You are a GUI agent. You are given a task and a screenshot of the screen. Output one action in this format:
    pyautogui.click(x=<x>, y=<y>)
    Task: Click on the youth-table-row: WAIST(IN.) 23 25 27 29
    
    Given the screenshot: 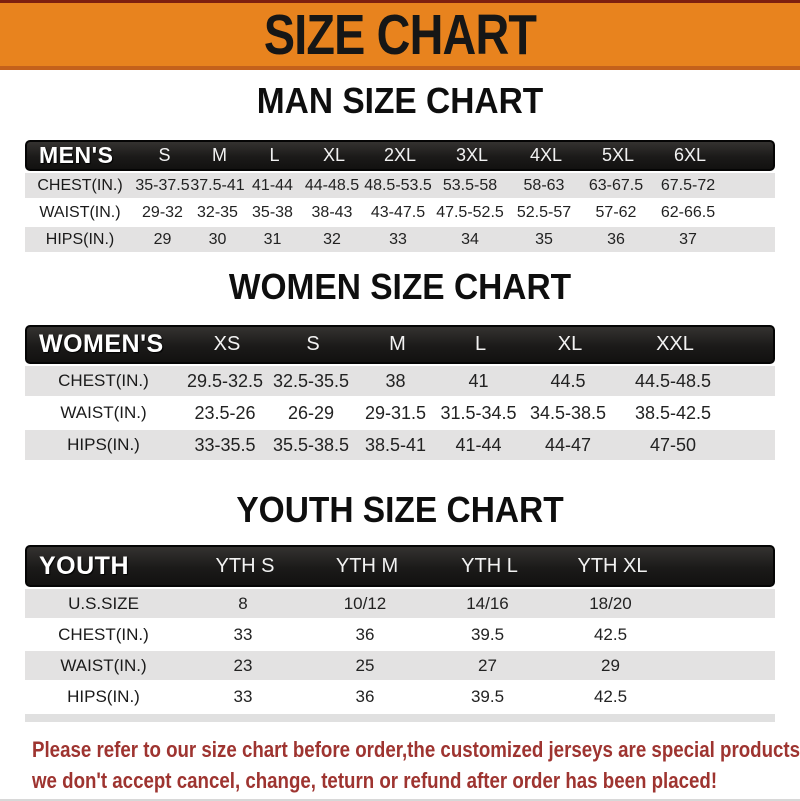 What is the action you would take?
    pyautogui.click(x=400, y=665)
    